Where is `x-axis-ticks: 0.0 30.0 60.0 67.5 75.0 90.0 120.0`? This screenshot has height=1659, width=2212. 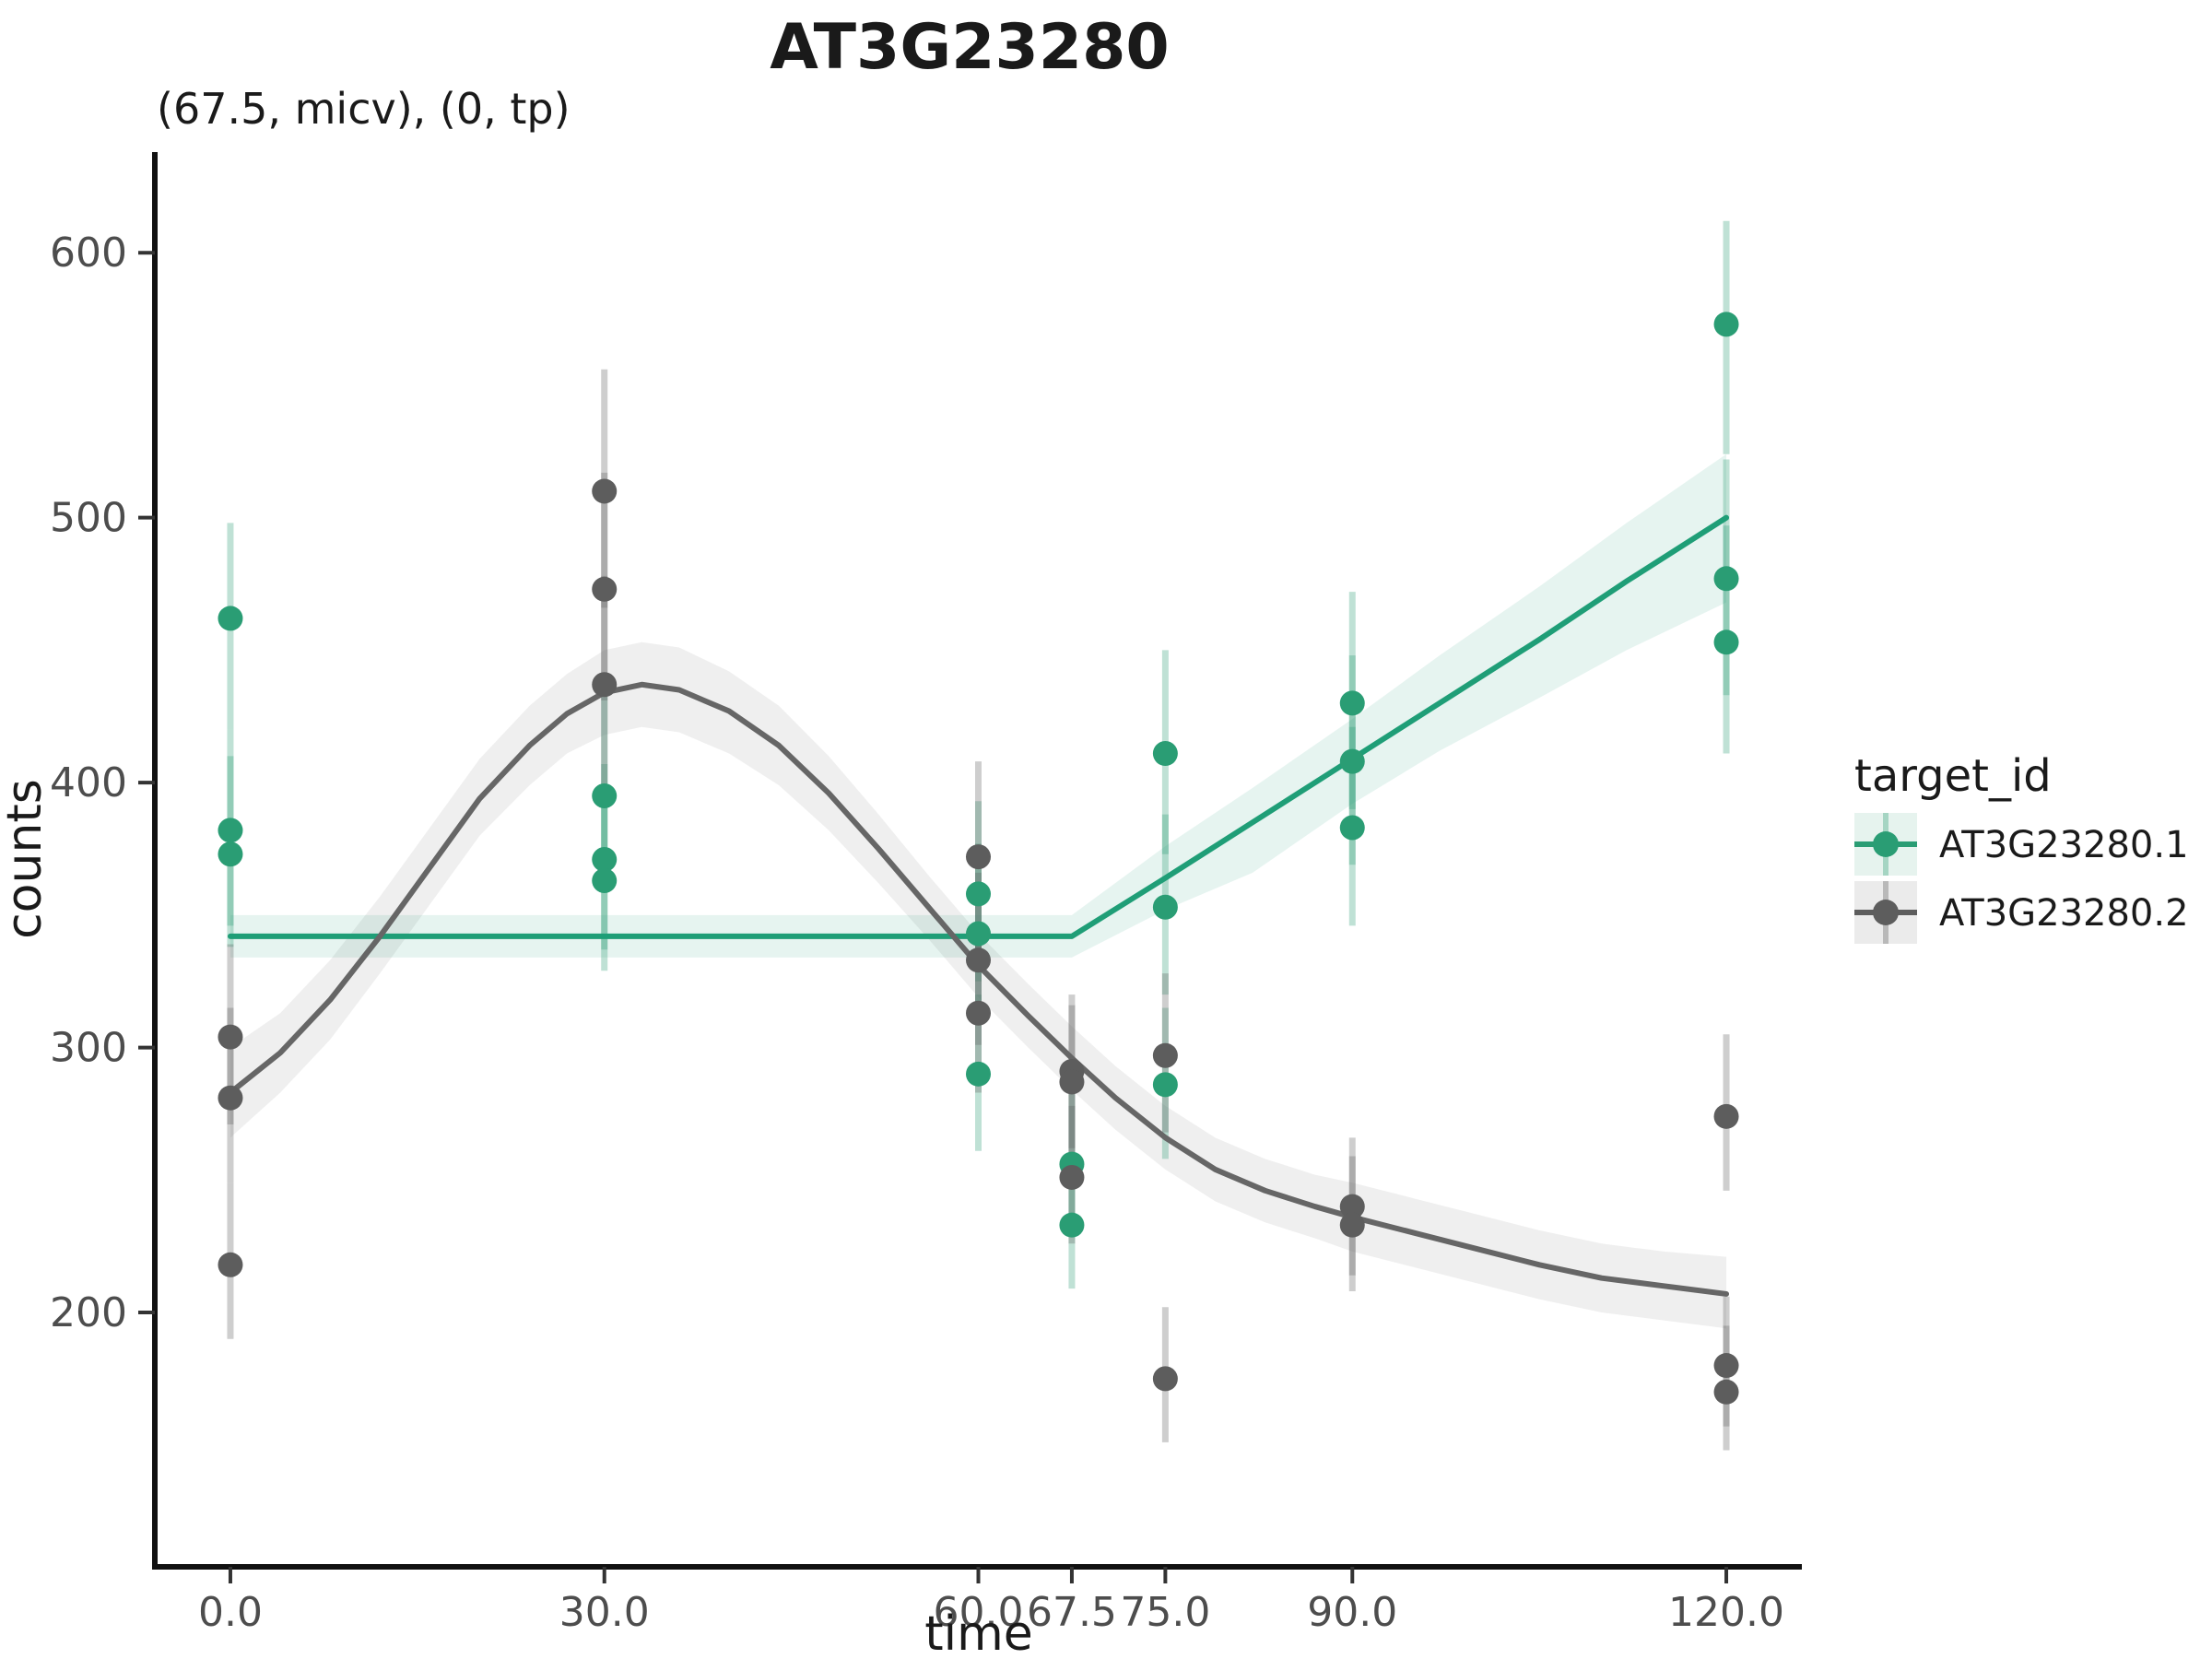 x-axis-ticks: 0.0 30.0 60.0 67.5 75.0 90.0 120.0 is located at coordinates (991, 1601).